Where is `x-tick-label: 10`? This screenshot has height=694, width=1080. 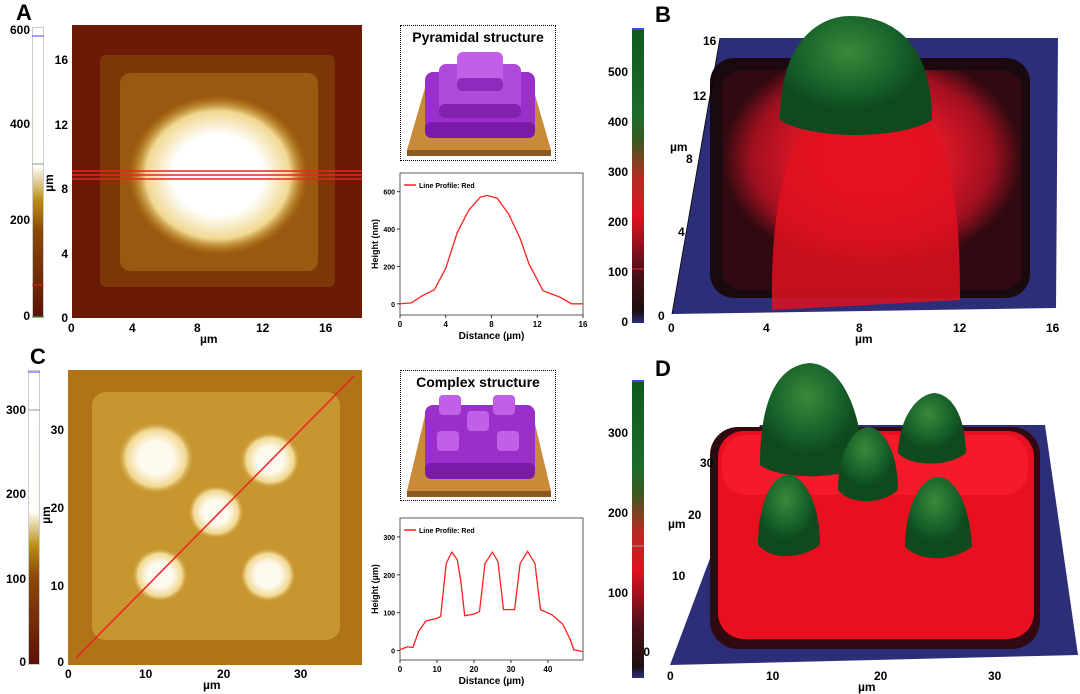
x-tick-label: 10 is located at coordinates (437, 669).